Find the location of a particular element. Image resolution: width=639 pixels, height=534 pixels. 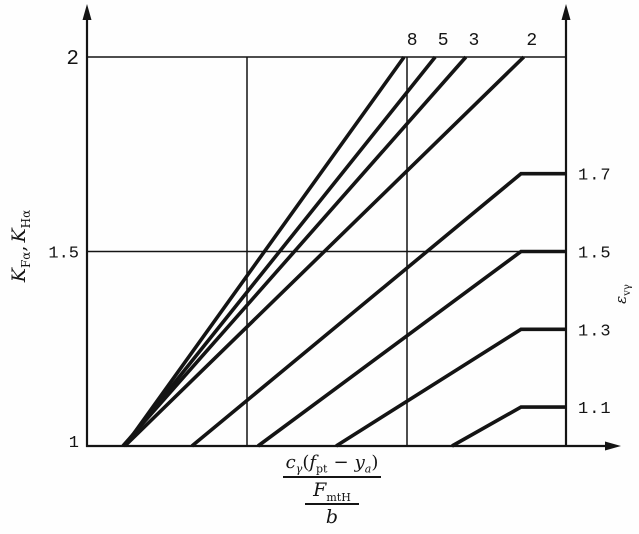

curve-label-1.5: 1.5 is located at coordinates (595, 254).